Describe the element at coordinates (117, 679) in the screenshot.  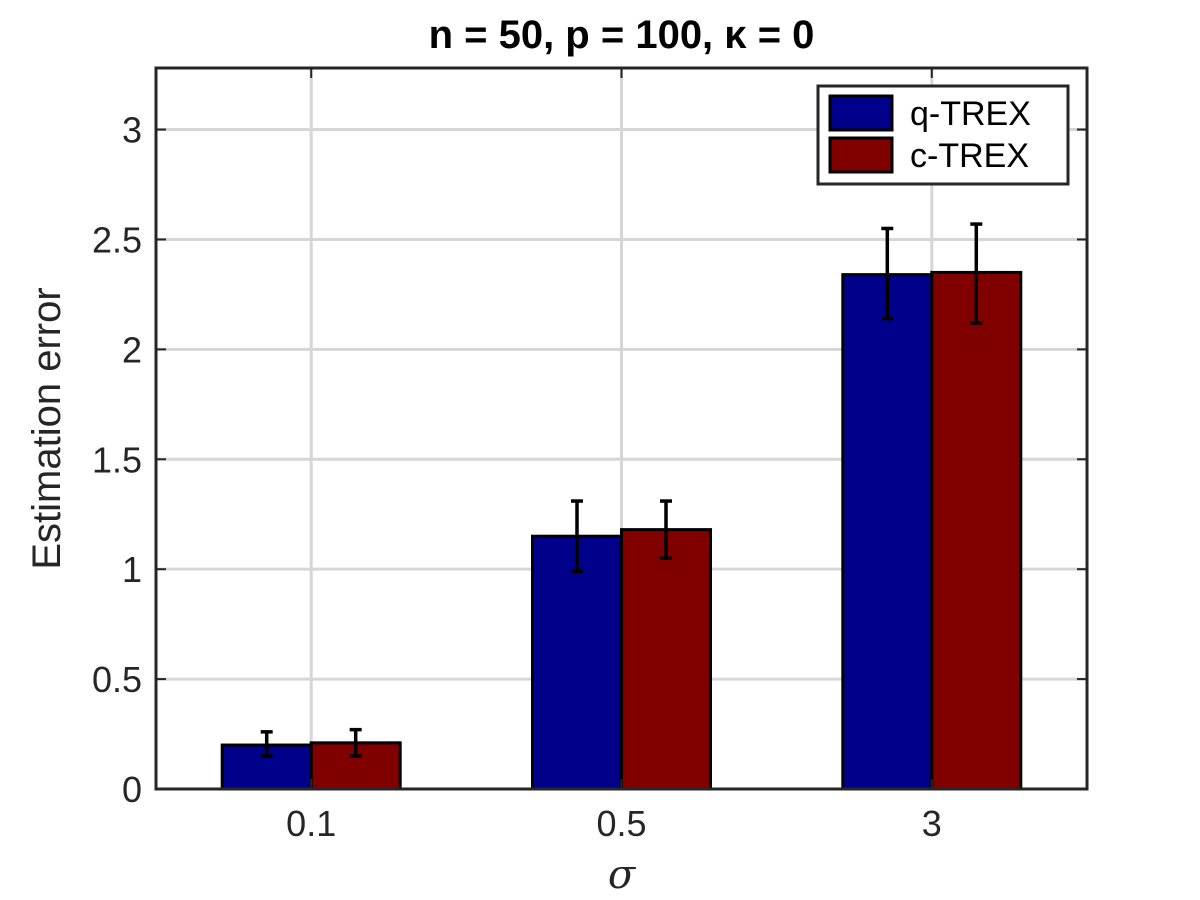
I see `y-tick-label: 0.5` at that location.